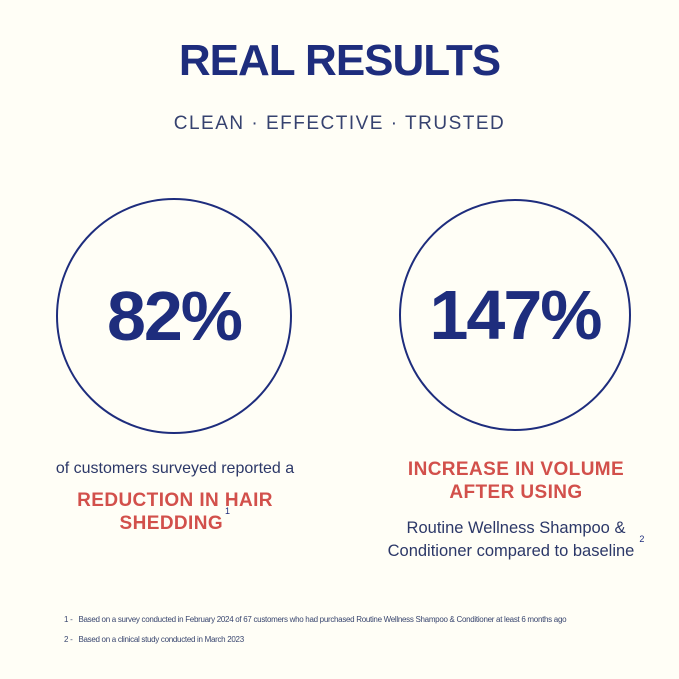 This screenshot has height=679, width=679. I want to click on stat-circle-volume-increase: 147%, so click(515, 315).